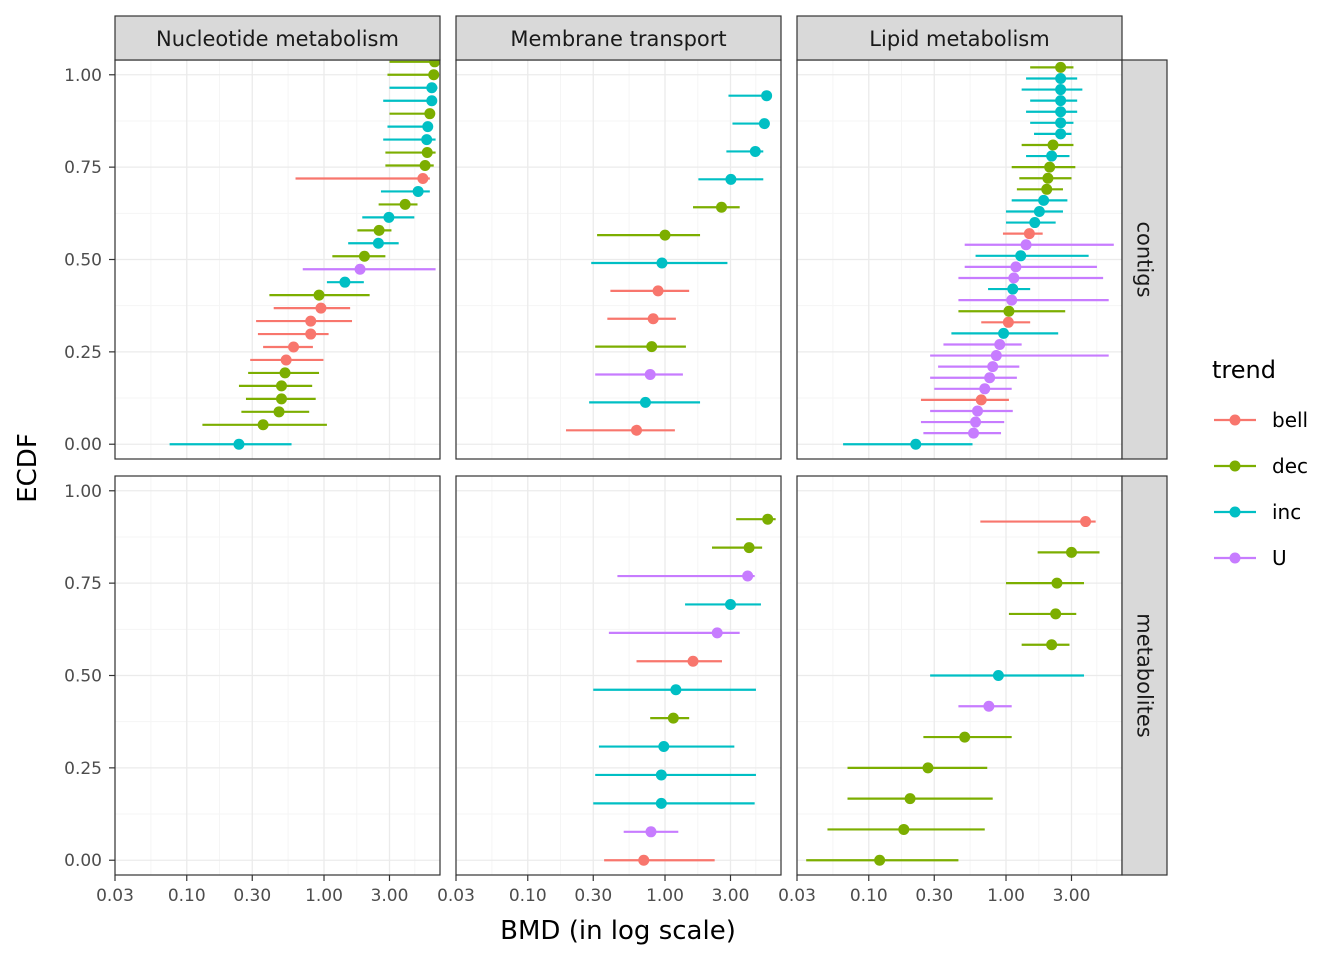  What do you see at coordinates (83, 677) in the screenshot?
I see `y-tick-label: 0.50` at bounding box center [83, 677].